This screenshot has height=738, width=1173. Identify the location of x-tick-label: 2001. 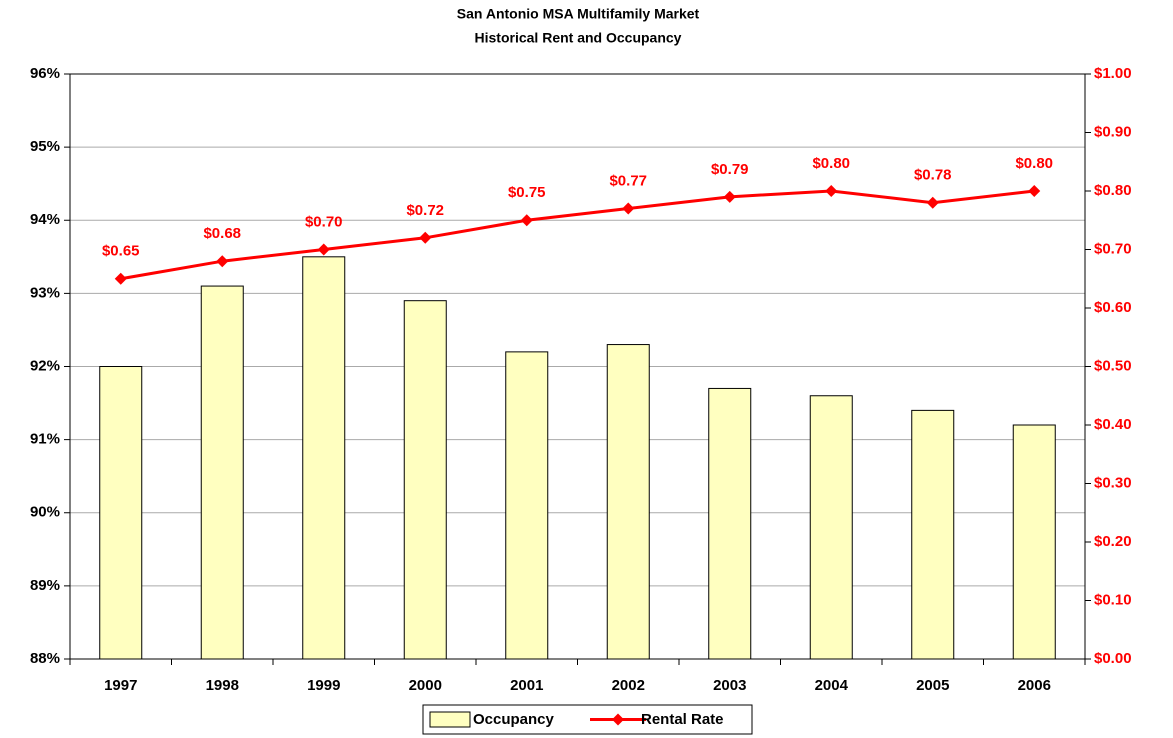
(526, 685).